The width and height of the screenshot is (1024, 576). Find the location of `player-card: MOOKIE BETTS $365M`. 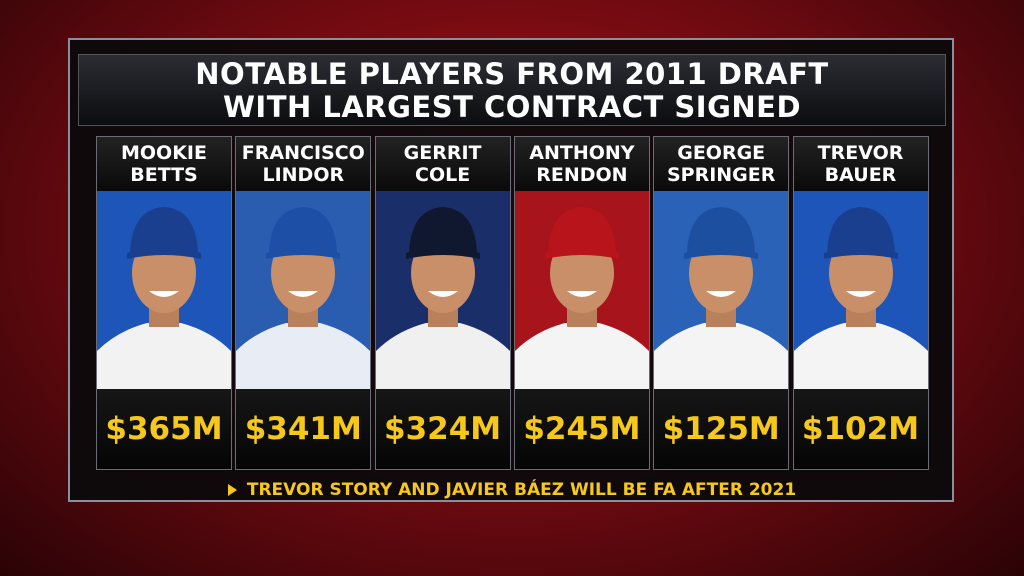

player-card: MOOKIE BETTS $365M is located at coordinates (164, 303).